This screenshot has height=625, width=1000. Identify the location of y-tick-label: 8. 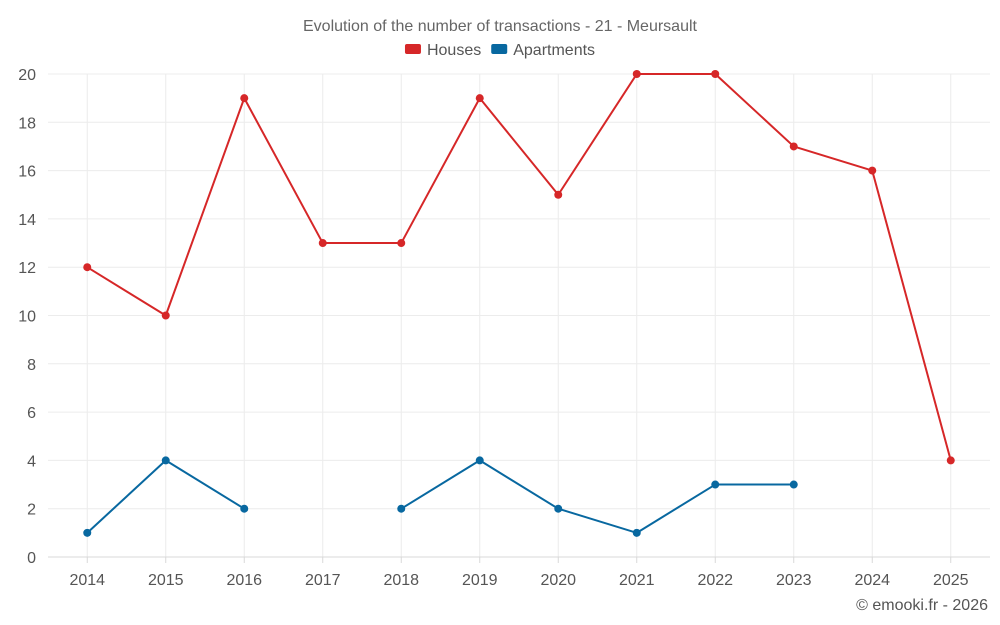
(31, 365).